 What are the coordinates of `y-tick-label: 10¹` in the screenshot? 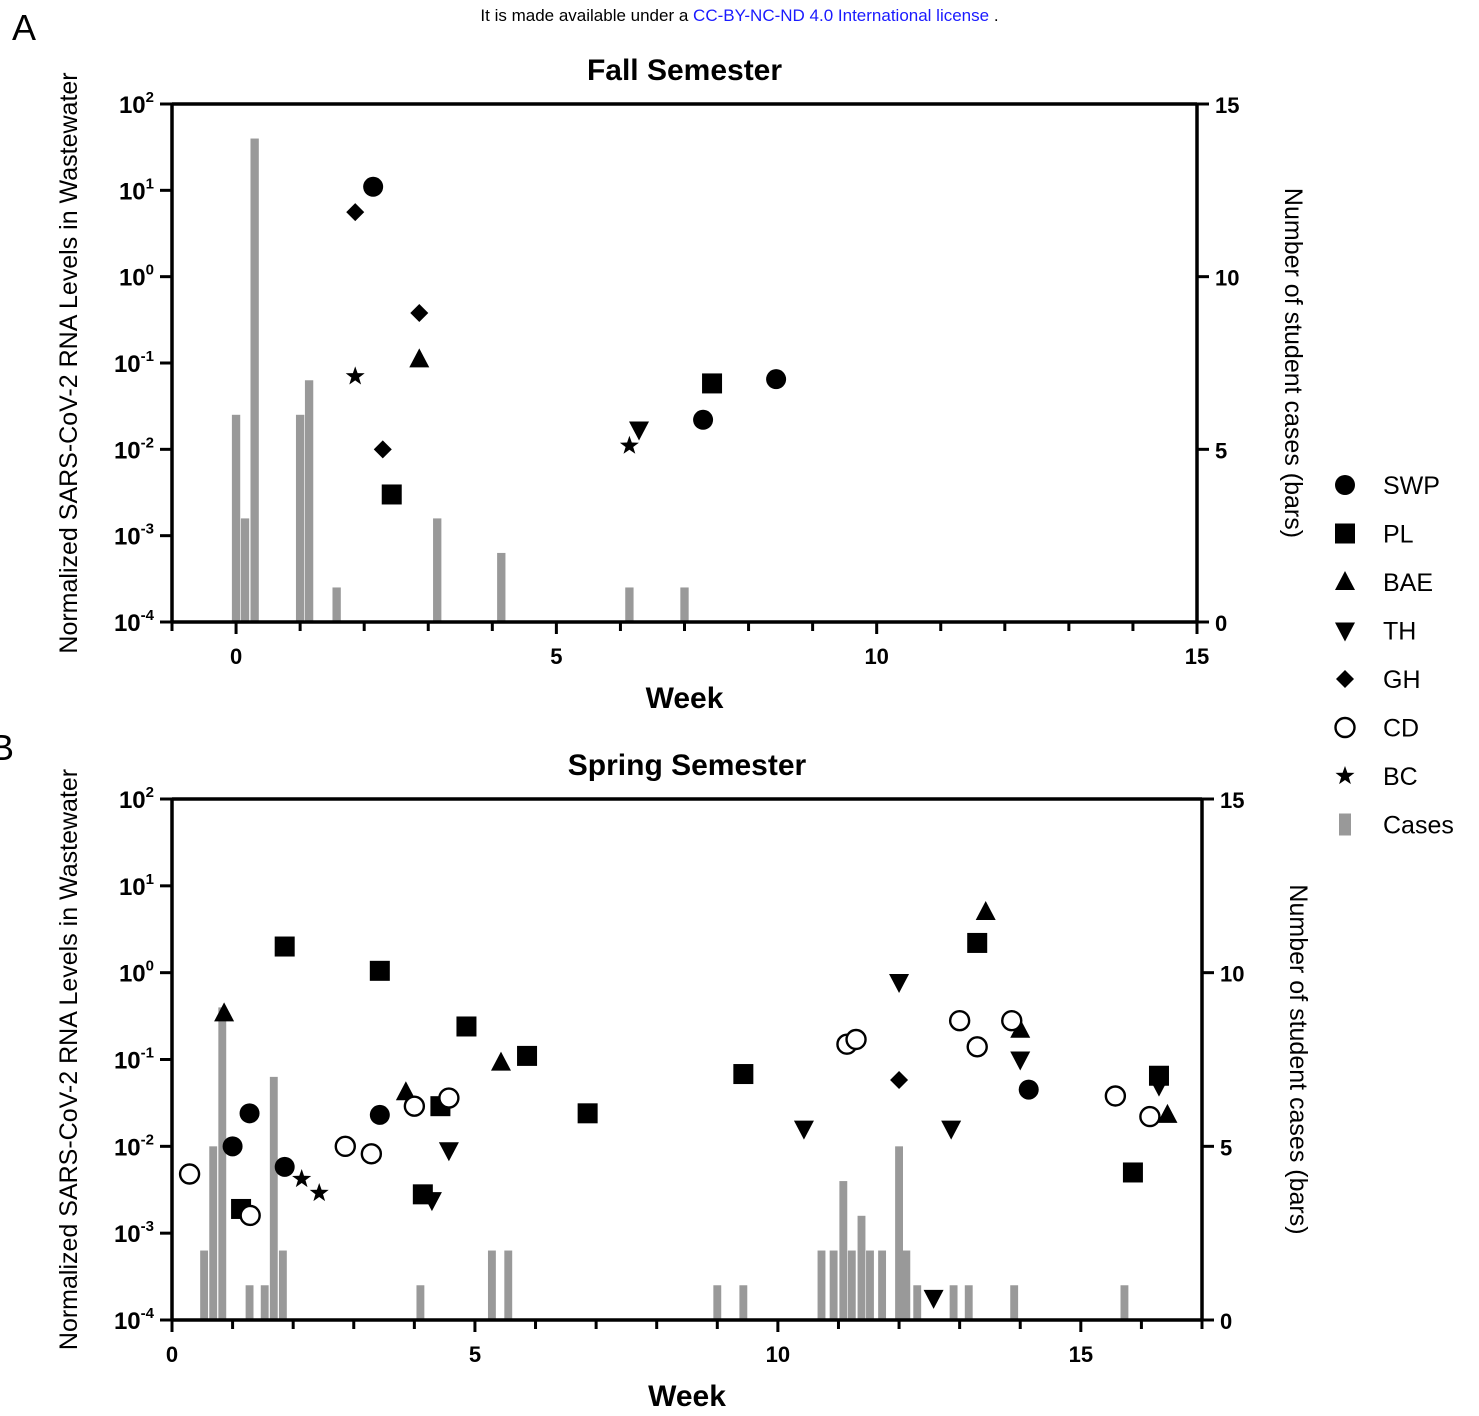 It's located at (136, 190).